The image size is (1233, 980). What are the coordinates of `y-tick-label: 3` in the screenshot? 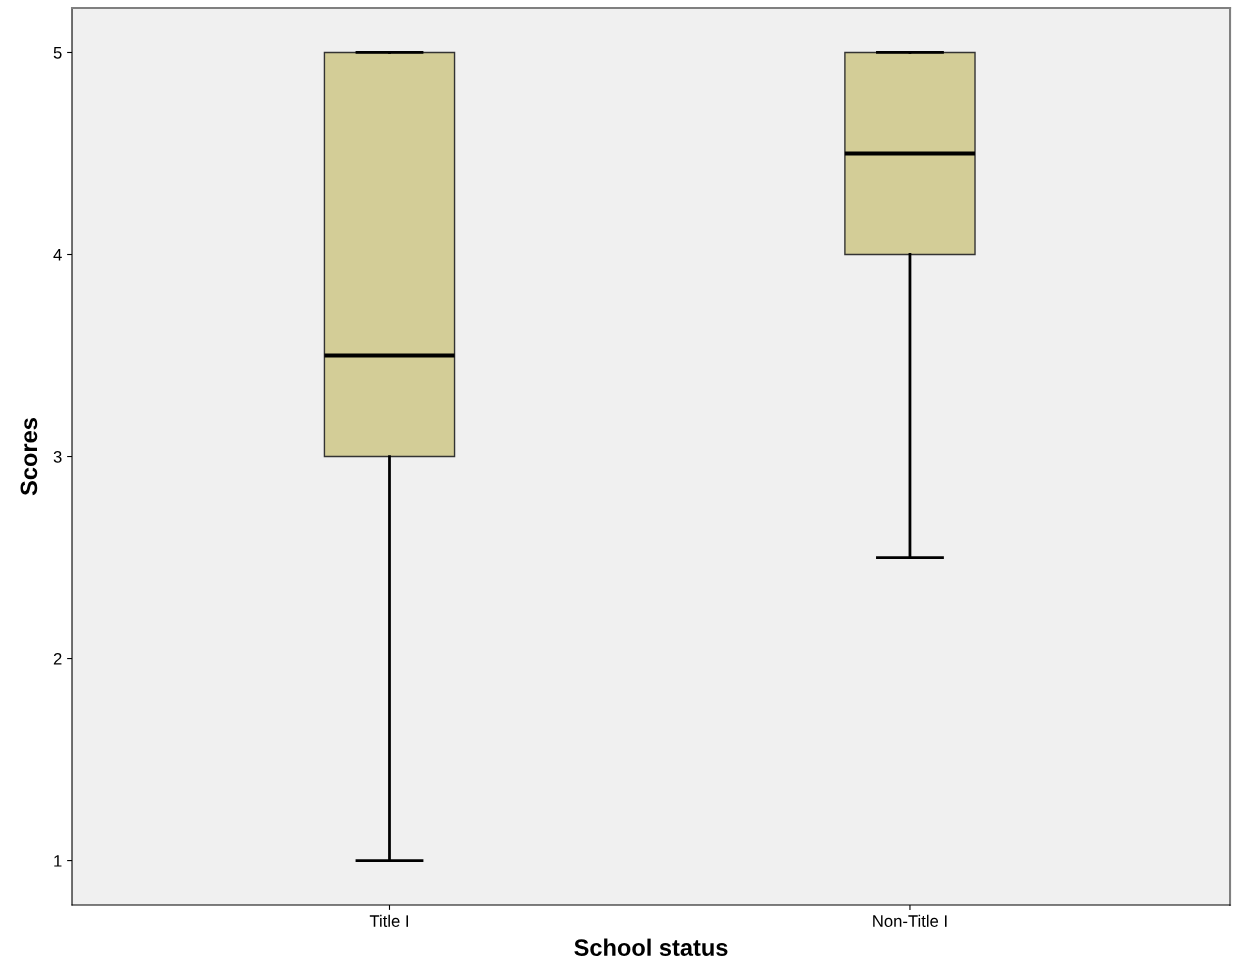 It's located at (57, 456).